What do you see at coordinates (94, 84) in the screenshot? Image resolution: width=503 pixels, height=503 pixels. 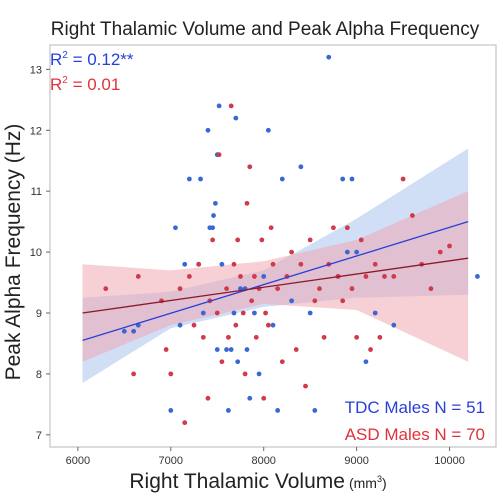 I see `r2-asd-value: = 0.01` at bounding box center [94, 84].